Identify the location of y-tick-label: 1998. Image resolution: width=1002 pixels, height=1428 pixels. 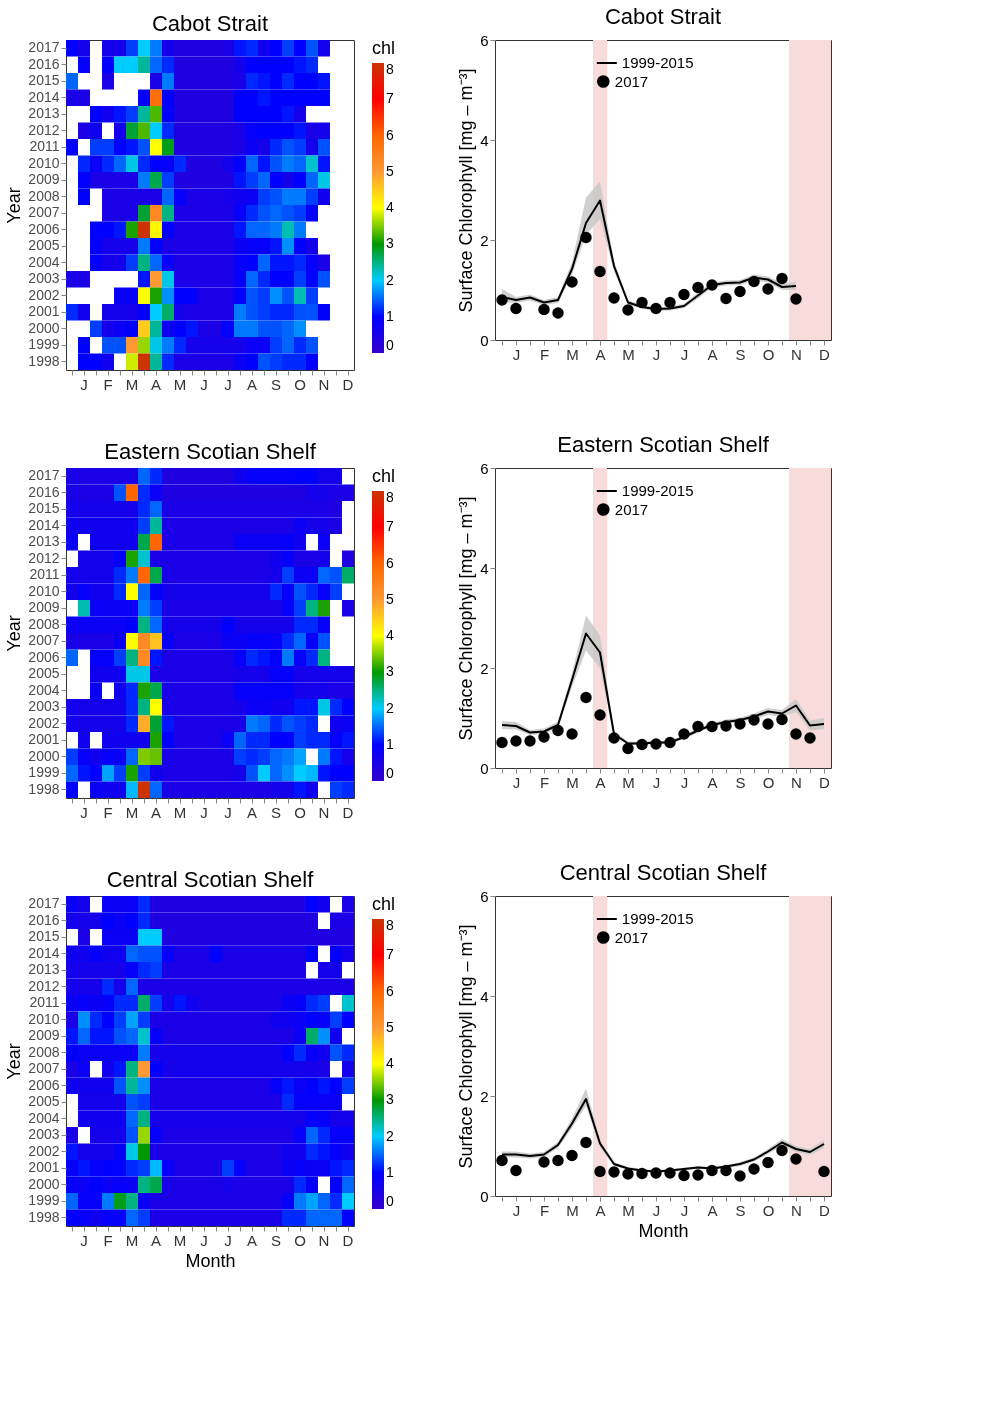
(44, 360).